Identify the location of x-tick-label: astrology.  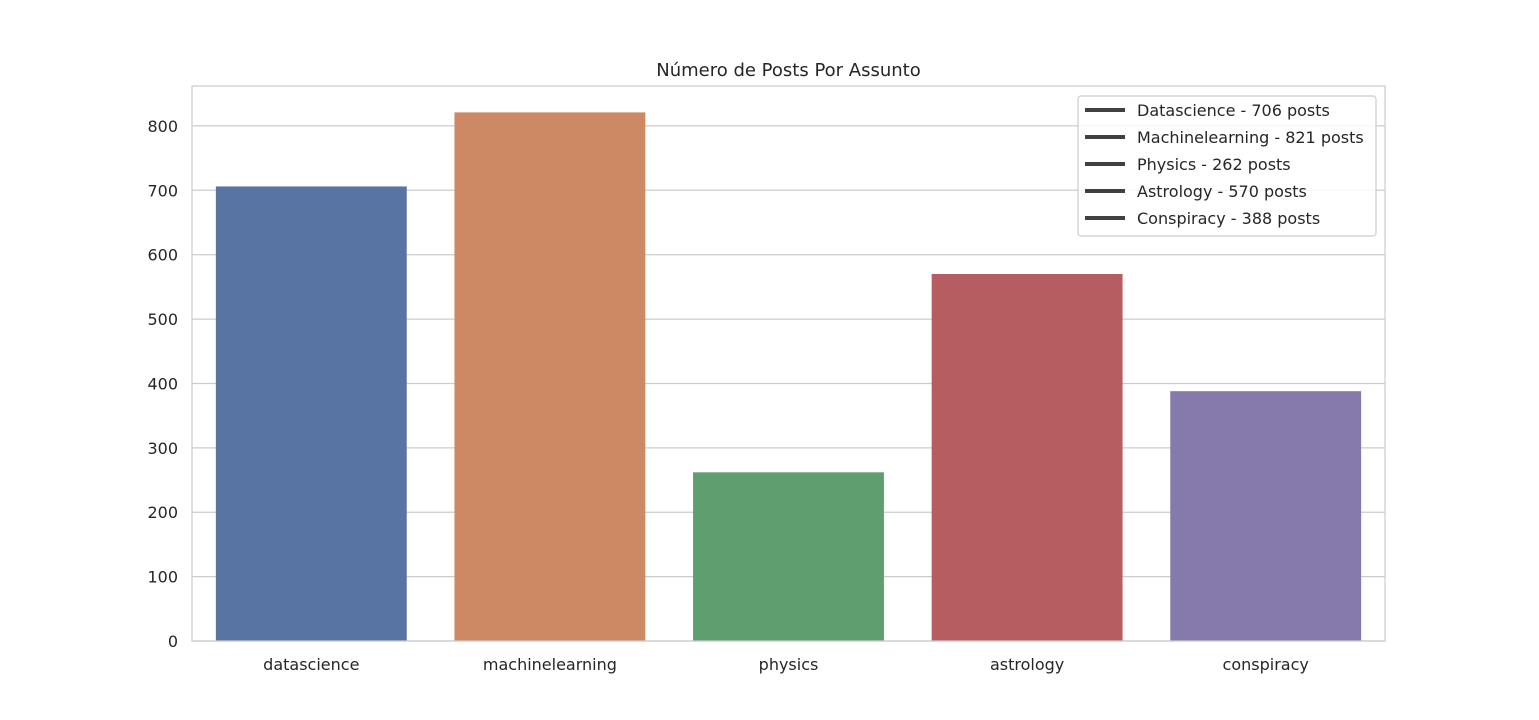
(1027, 664).